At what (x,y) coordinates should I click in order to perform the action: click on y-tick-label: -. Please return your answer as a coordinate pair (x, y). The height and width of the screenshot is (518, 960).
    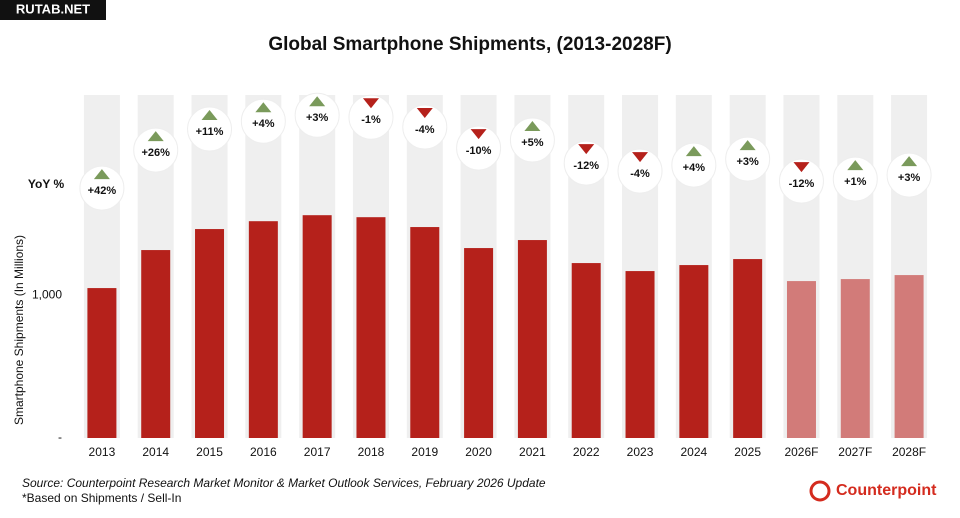
    Looking at the image, I should click on (60, 437).